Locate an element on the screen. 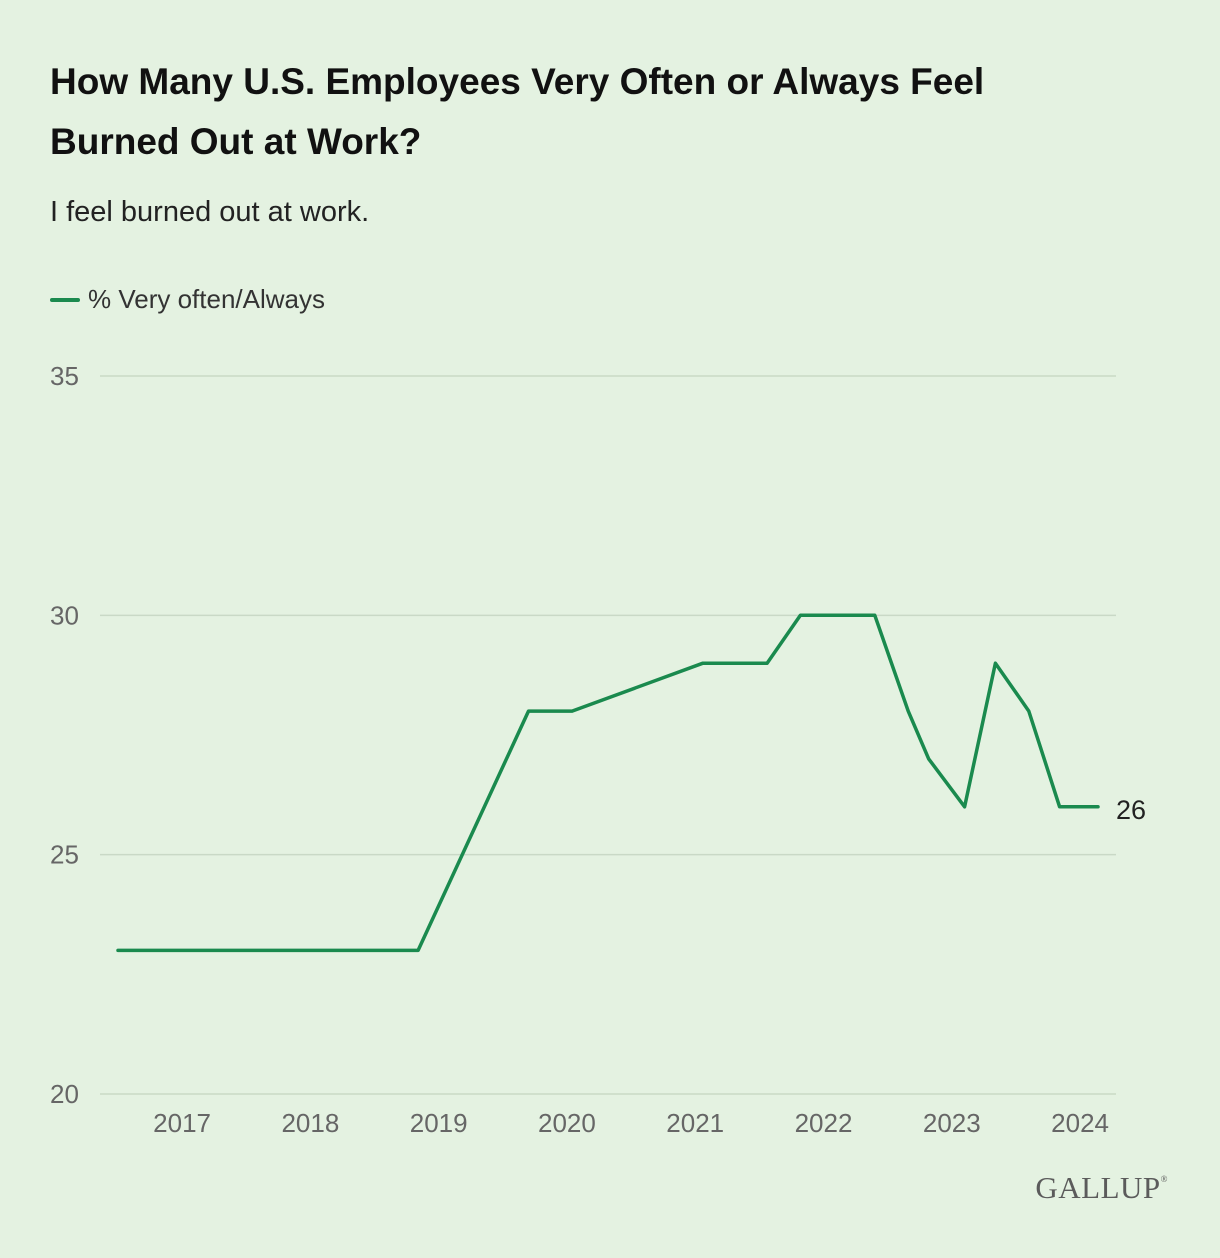  x-tick-label: 2019 is located at coordinates (439, 1123).